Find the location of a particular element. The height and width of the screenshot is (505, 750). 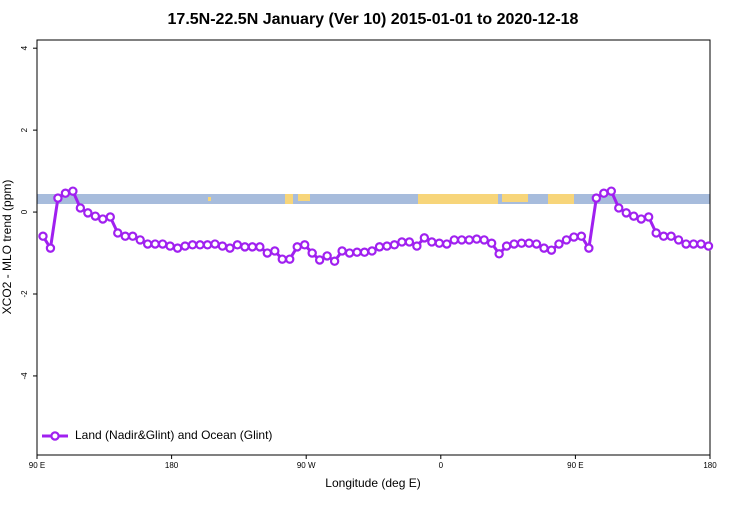

y-tick-label: -4 is located at coordinates (24, 376).